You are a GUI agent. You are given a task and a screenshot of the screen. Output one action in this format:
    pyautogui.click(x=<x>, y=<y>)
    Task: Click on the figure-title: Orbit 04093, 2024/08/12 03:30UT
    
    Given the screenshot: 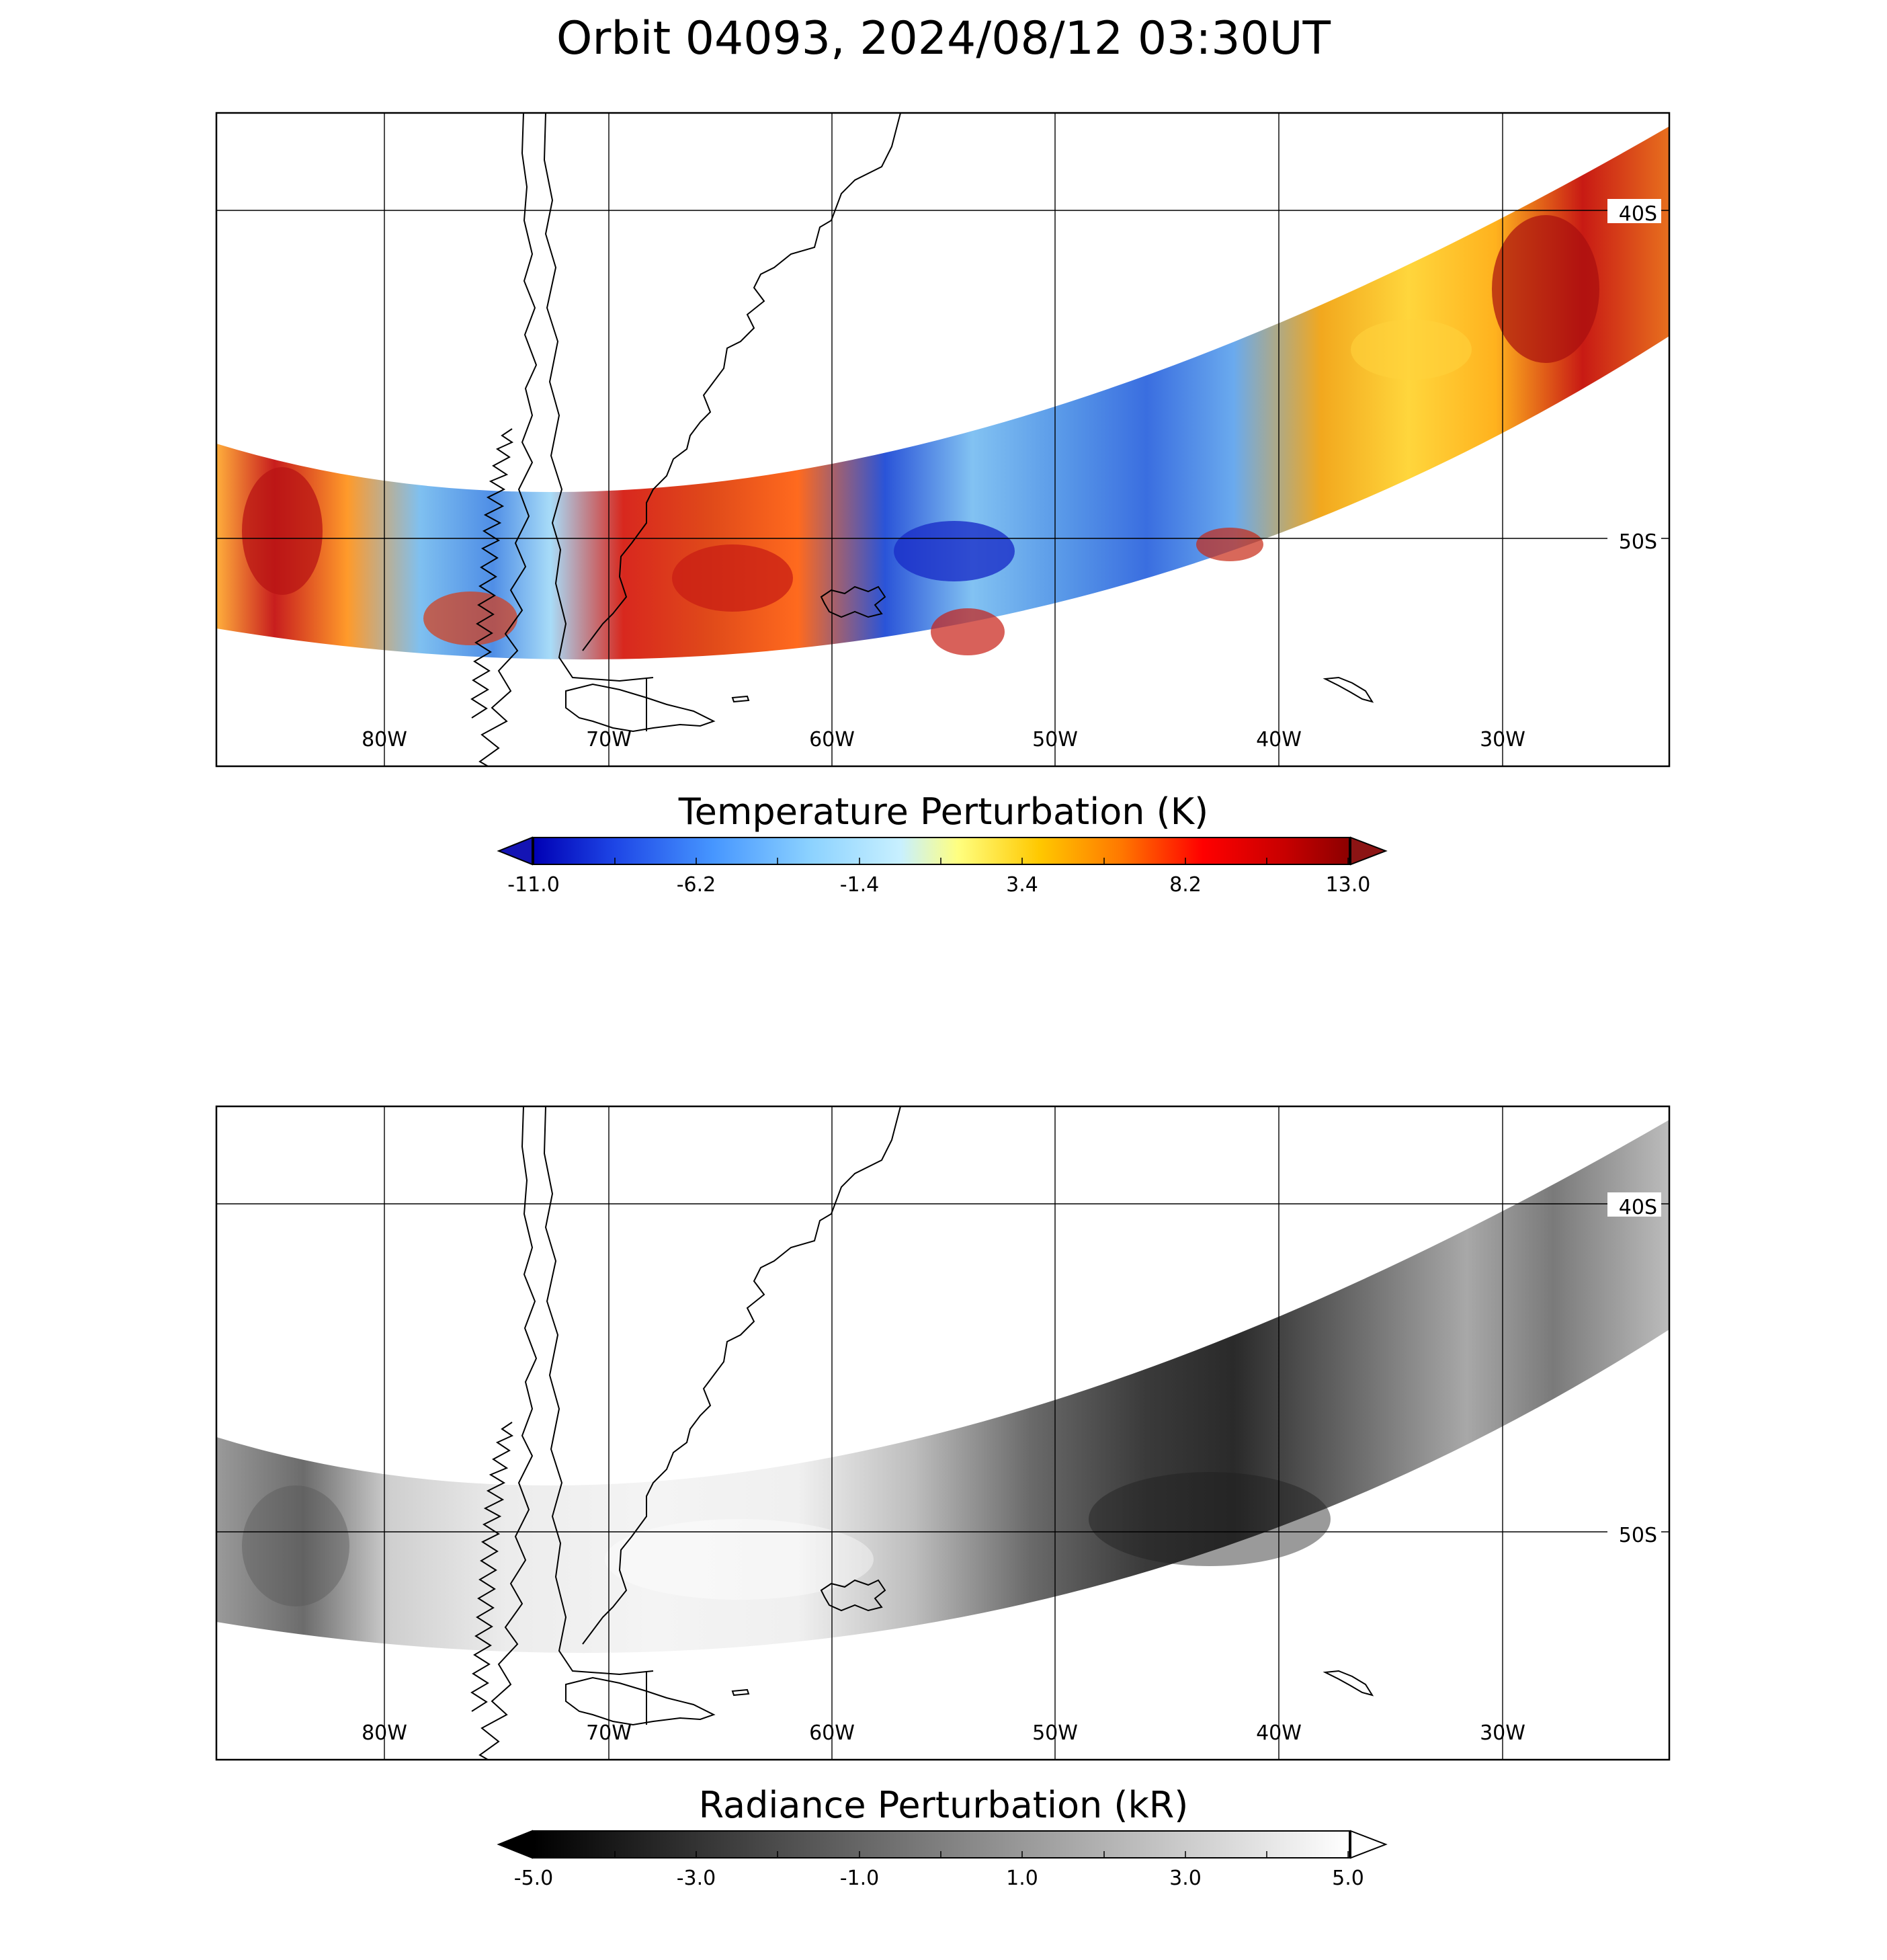 What is the action you would take?
    pyautogui.click(x=944, y=38)
    